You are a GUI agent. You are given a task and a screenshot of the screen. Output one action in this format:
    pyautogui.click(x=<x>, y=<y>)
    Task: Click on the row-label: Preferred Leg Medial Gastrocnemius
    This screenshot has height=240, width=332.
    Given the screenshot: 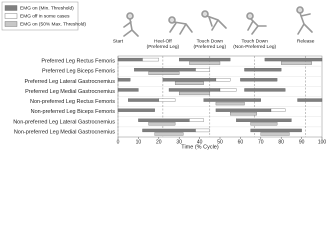 What is the action you would take?
    pyautogui.click(x=70, y=92)
    